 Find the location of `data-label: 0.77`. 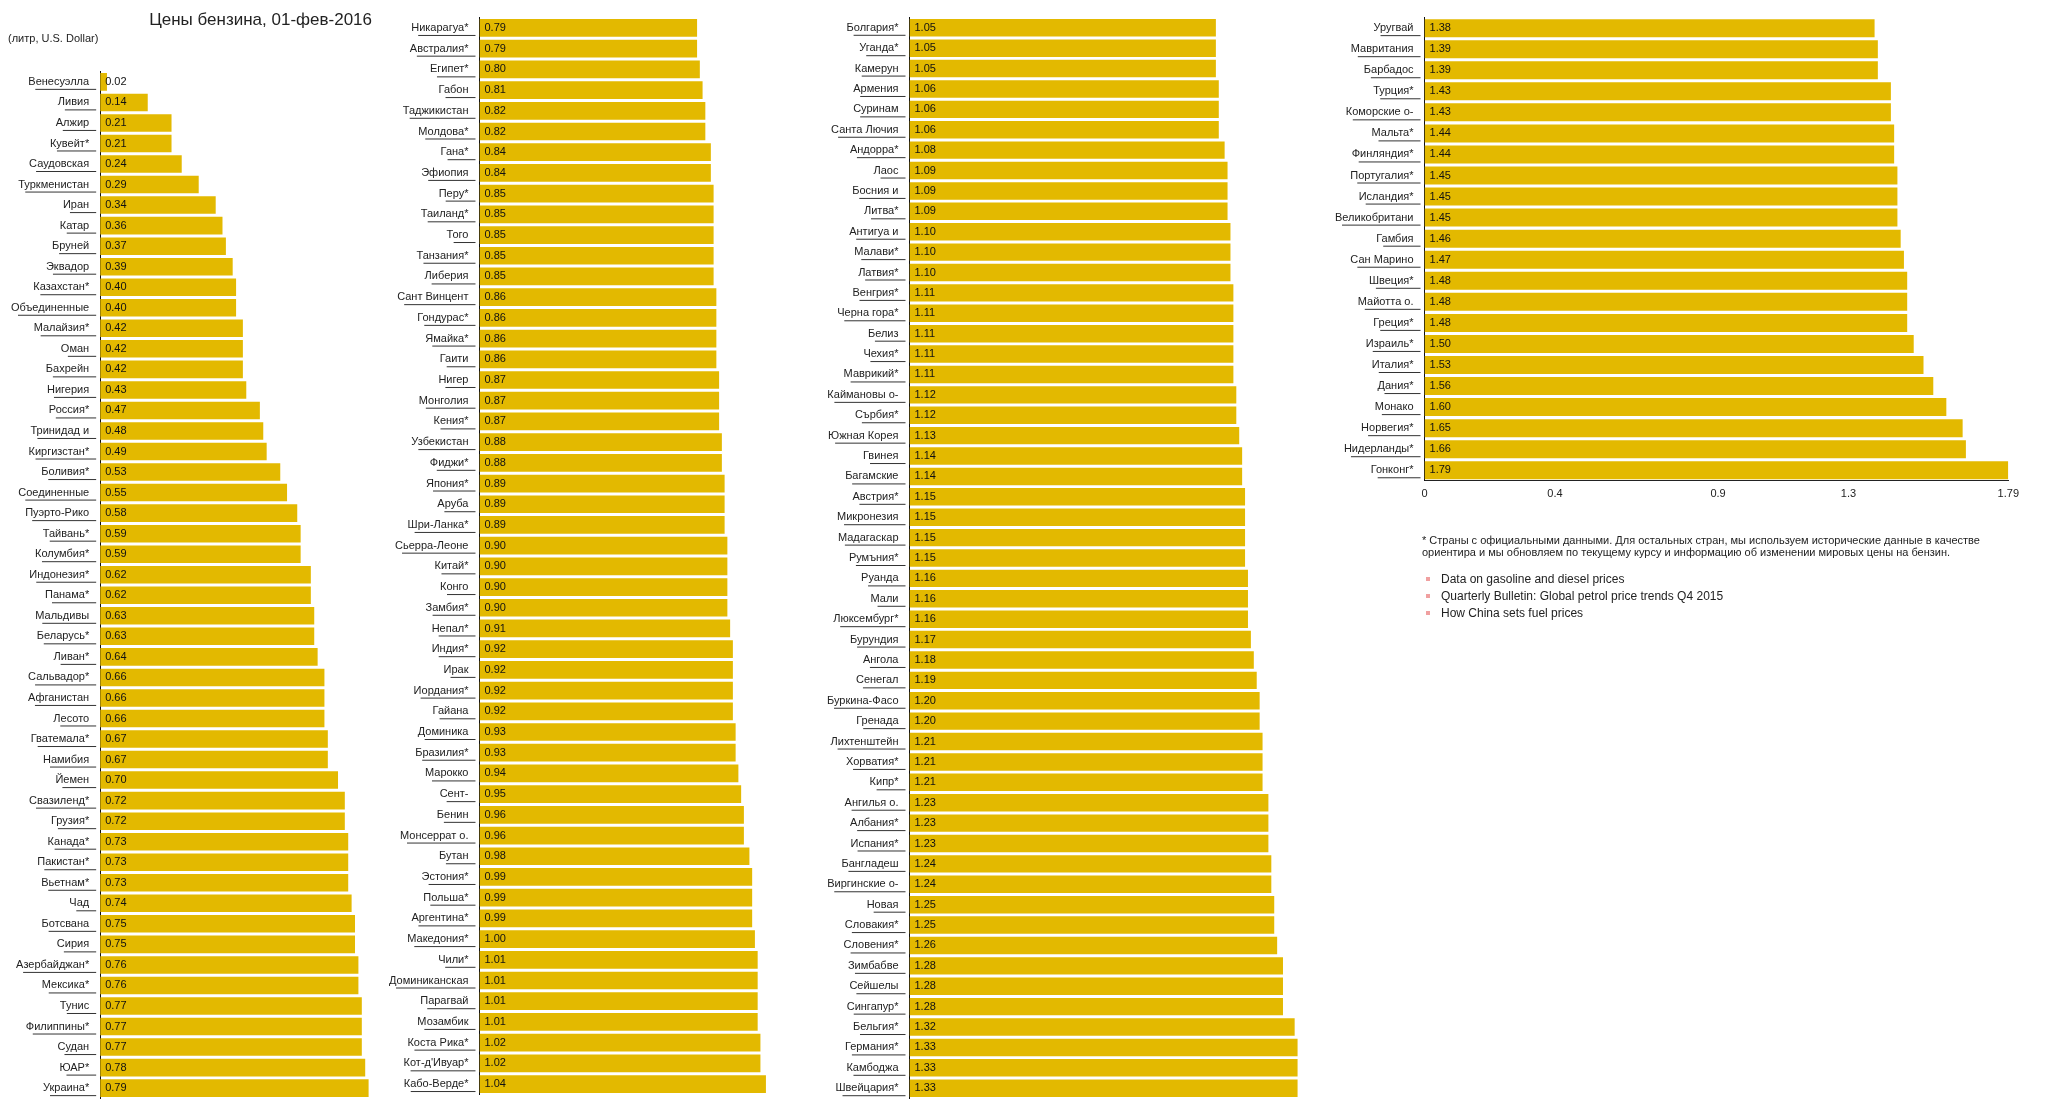

data-label: 0.77 is located at coordinates (116, 1025).